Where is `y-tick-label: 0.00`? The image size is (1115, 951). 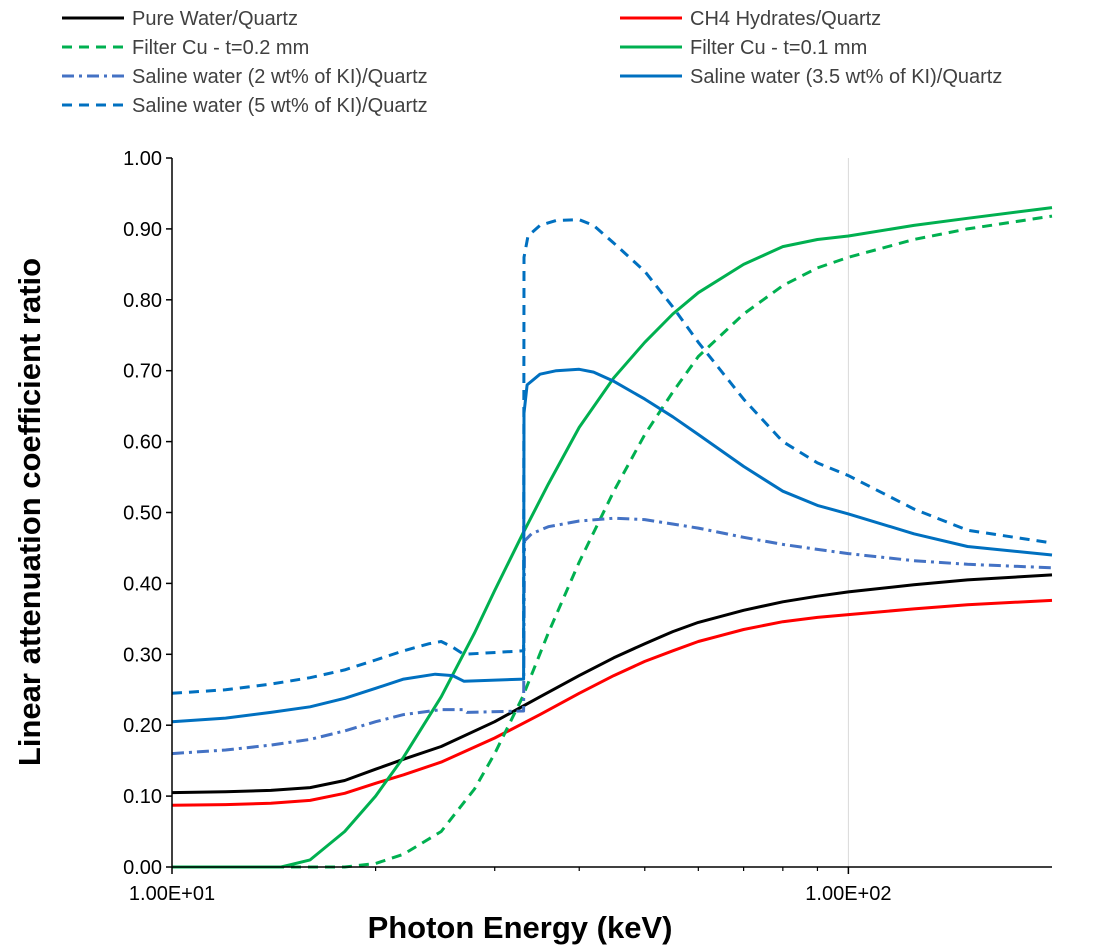
y-tick-label: 0.00 is located at coordinates (142, 868).